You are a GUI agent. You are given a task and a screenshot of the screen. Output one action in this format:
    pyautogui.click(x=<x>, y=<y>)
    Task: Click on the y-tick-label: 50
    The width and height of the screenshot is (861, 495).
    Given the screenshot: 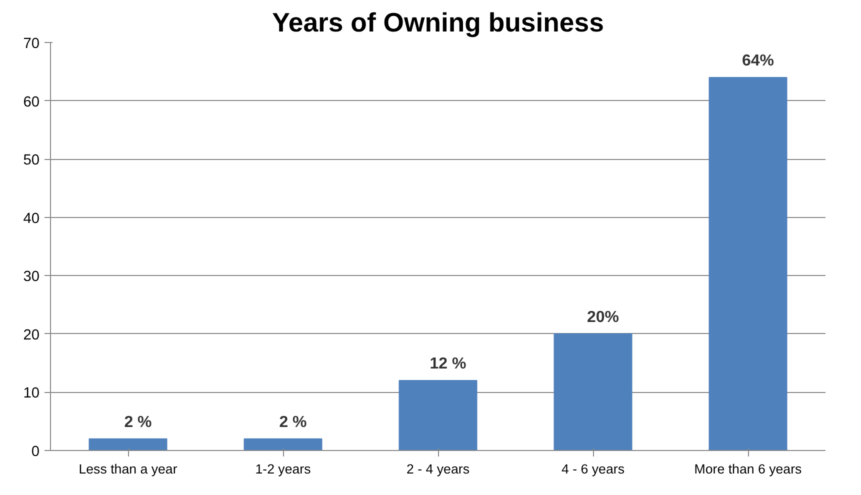 What is the action you would take?
    pyautogui.click(x=31, y=160)
    